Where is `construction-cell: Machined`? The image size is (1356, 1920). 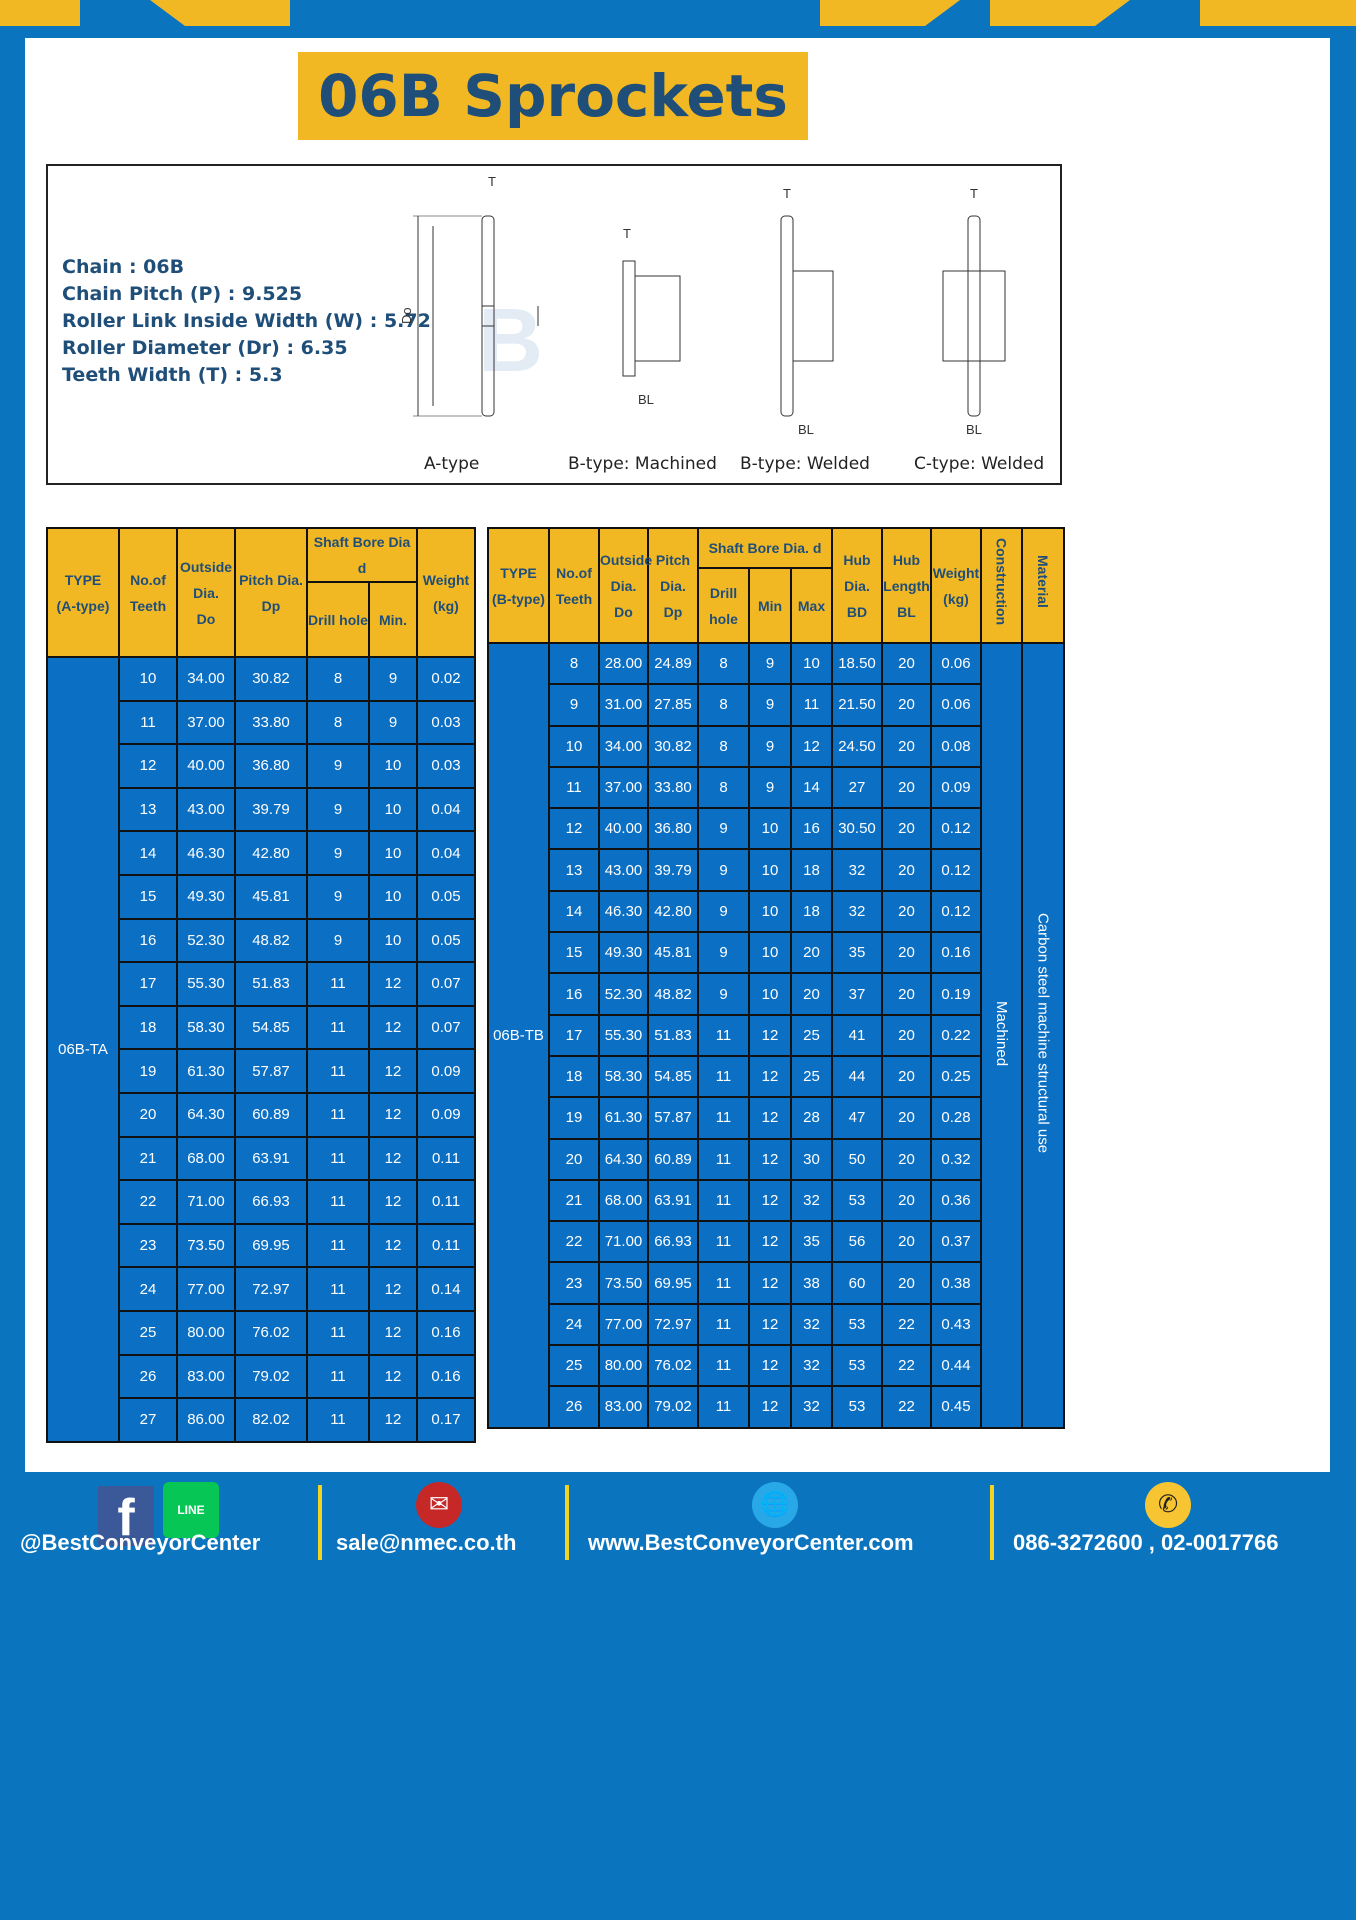 construction-cell: Machined is located at coordinates (1001, 1035).